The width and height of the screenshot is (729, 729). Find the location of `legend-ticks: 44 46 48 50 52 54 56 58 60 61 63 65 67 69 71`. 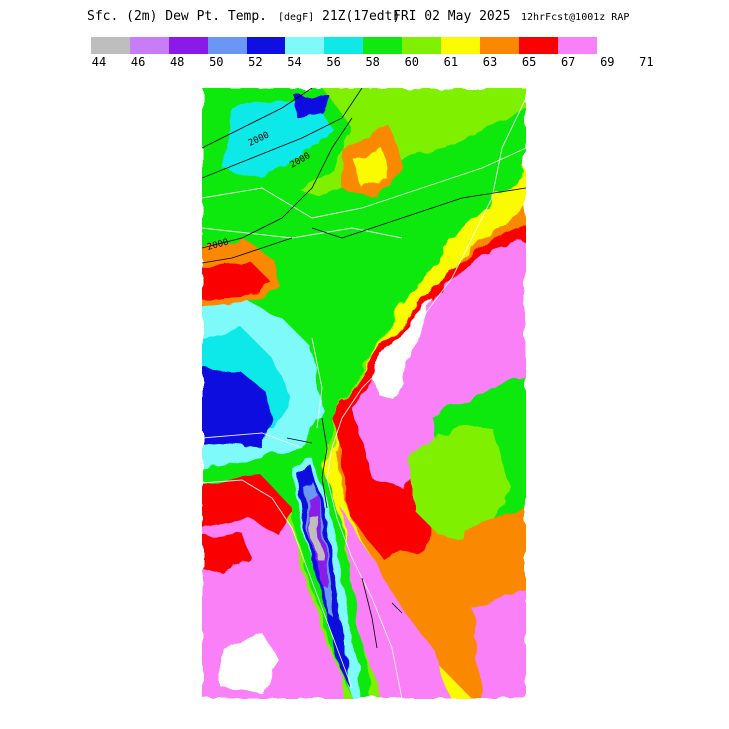

legend-ticks: 44 46 48 50 52 54 56 58 60 61 63 65 67 69 71 is located at coordinates (364, 63).